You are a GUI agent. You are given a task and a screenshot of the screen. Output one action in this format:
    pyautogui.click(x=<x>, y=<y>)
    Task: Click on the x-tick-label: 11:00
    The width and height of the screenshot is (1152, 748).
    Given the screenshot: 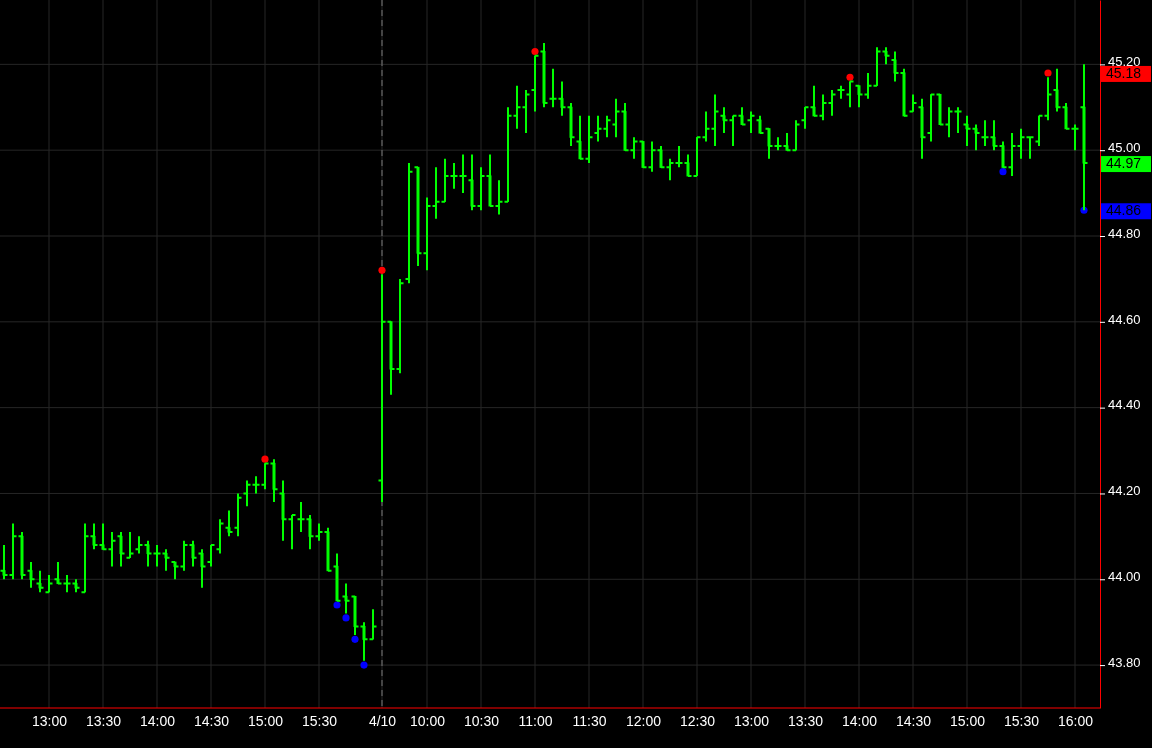 What is the action you would take?
    pyautogui.click(x=535, y=721)
    